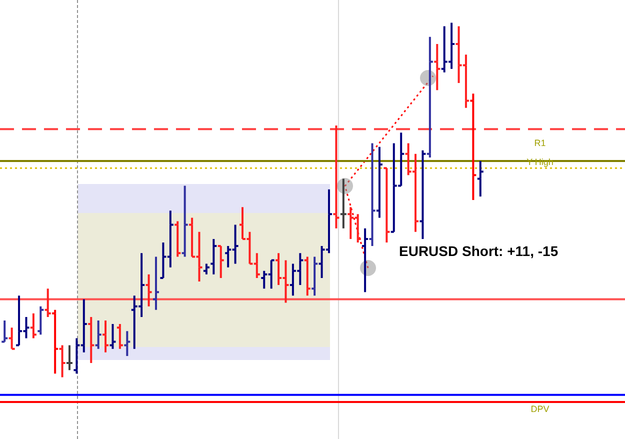 The width and height of the screenshot is (625, 439). Describe the element at coordinates (540, 409) in the screenshot. I see `ref-line-label: DPV` at that location.